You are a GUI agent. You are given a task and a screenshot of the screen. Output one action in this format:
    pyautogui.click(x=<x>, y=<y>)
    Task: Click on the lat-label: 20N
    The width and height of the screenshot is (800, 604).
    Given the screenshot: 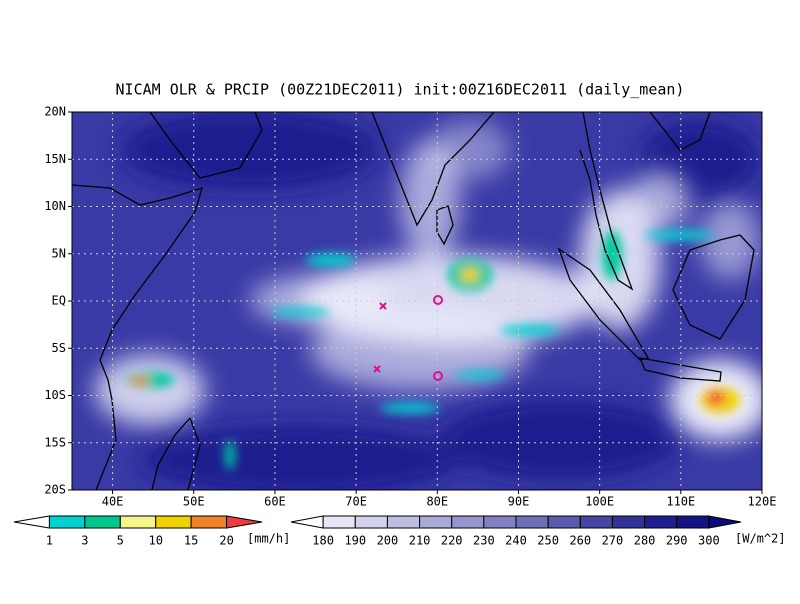 What is the action you would take?
    pyautogui.click(x=55, y=112)
    